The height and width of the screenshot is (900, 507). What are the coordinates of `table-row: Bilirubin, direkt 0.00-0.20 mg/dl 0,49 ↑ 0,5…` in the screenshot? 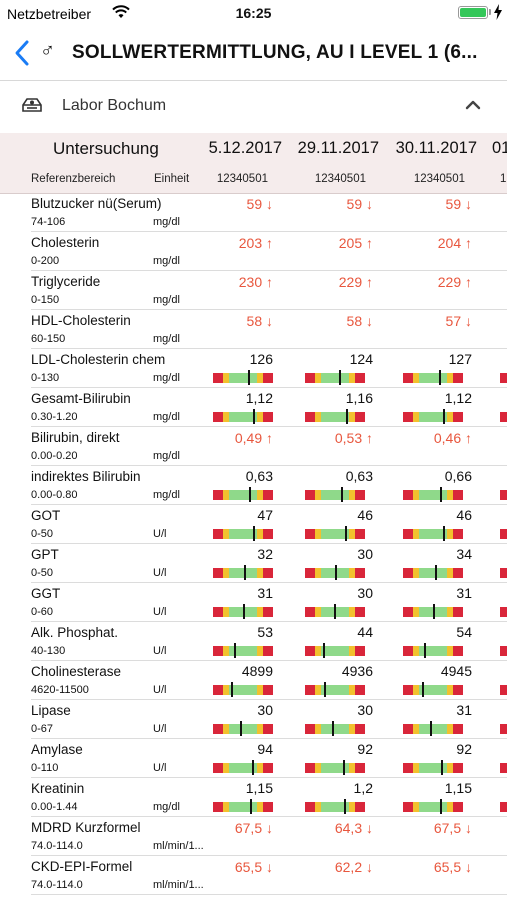 It's located at (253, 446).